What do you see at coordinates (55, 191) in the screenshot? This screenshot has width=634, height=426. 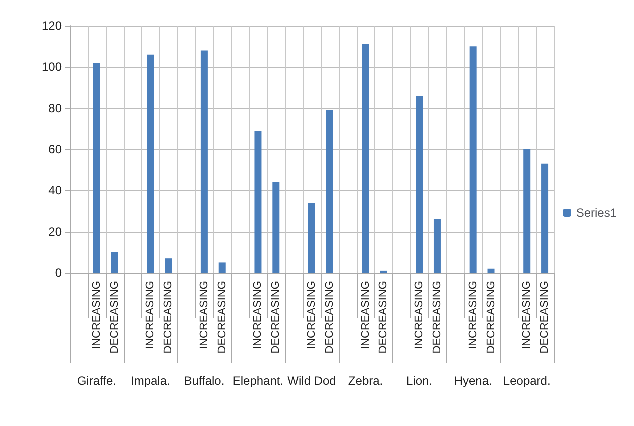 I see `y-tick-label: 40` at bounding box center [55, 191].